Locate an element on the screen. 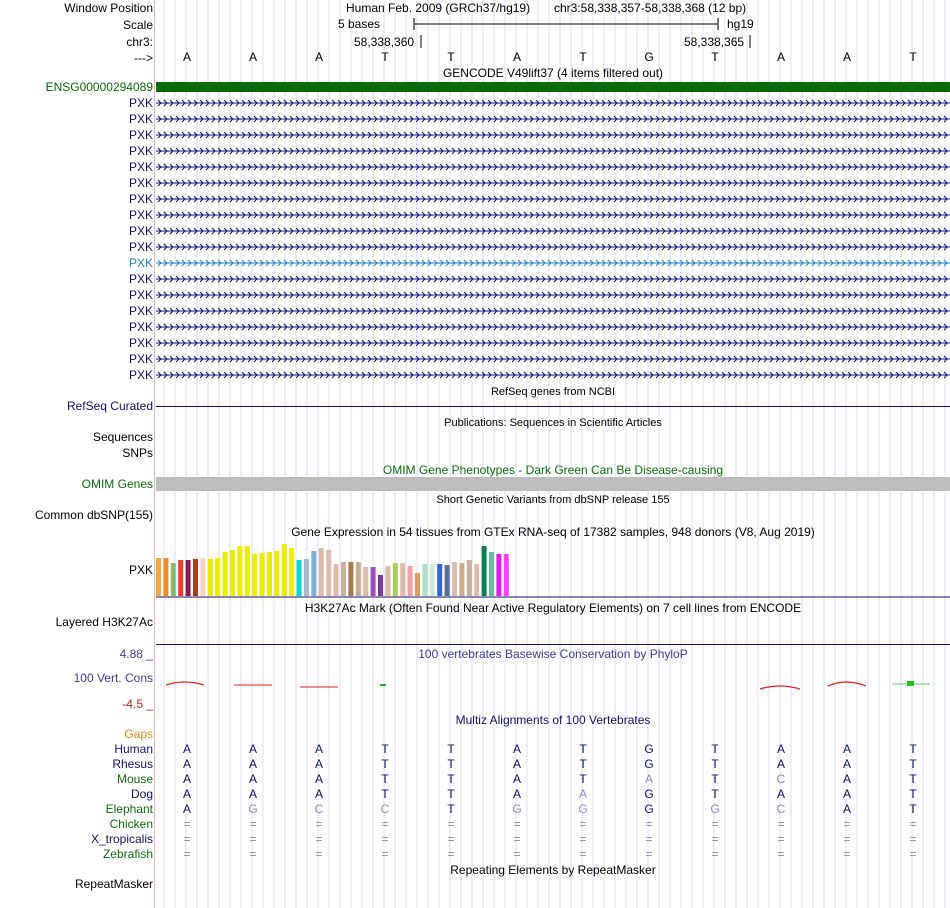 This screenshot has width=950, height=908. multiz-species-label: Chicken is located at coordinates (131, 824).